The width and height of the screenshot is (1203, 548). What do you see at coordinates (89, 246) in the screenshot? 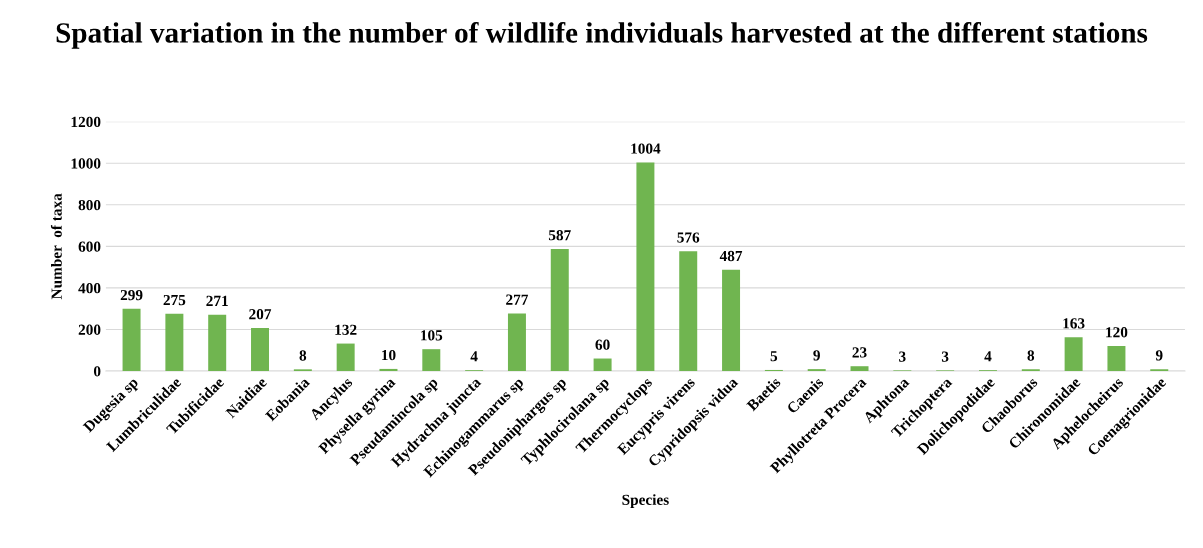
I see `y-tick-label: 600` at bounding box center [89, 246].